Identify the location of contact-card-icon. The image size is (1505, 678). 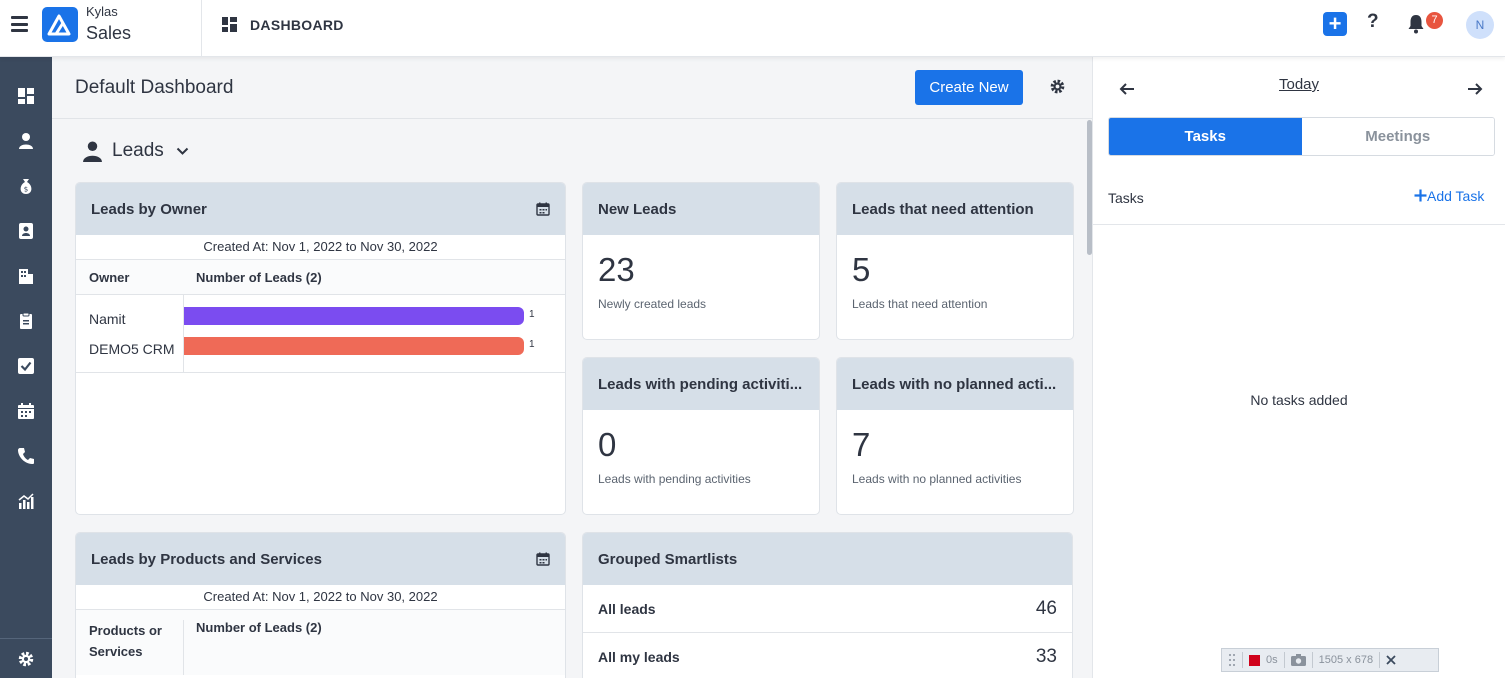
(26, 231).